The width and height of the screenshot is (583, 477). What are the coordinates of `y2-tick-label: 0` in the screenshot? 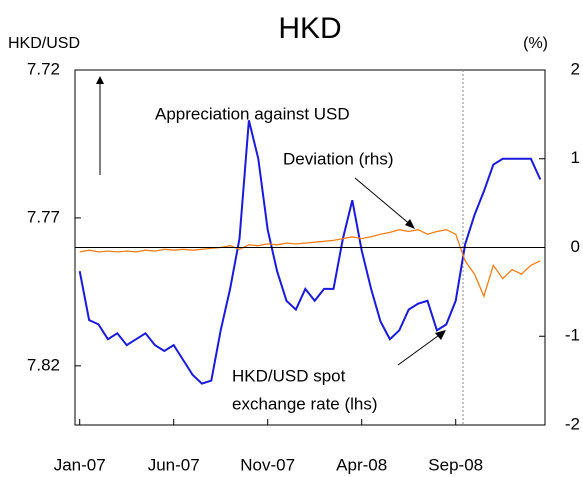 It's located at (575, 246).